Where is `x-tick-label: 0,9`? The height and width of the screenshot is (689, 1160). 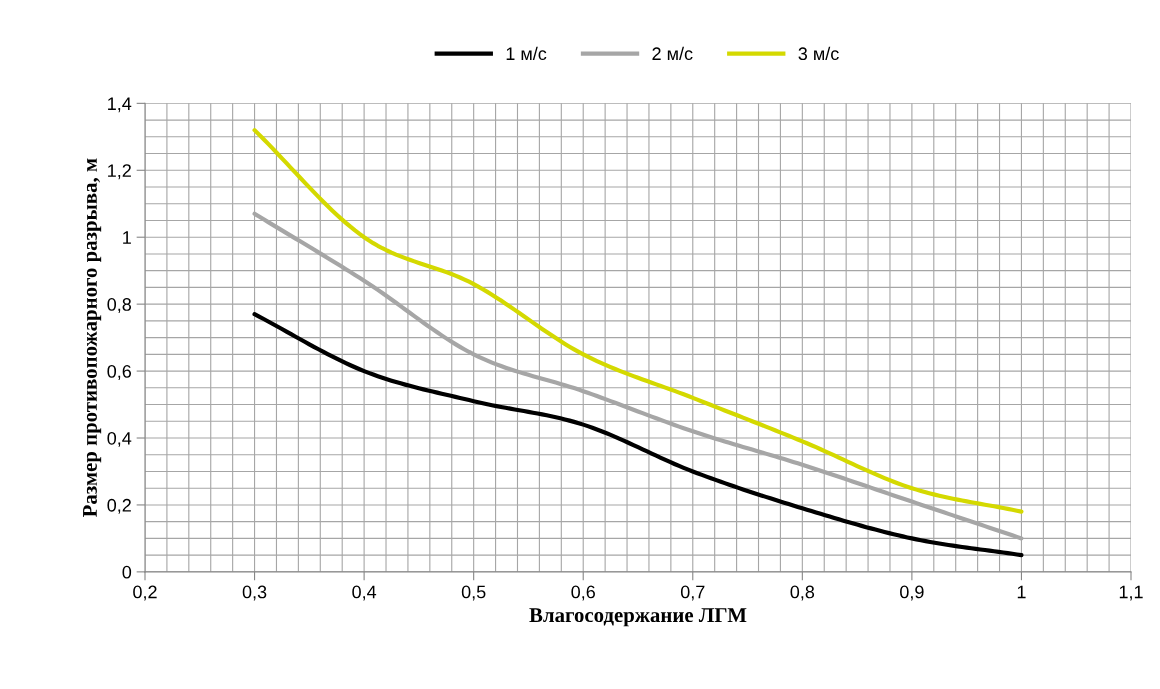 x-tick-label: 0,9 is located at coordinates (912, 593).